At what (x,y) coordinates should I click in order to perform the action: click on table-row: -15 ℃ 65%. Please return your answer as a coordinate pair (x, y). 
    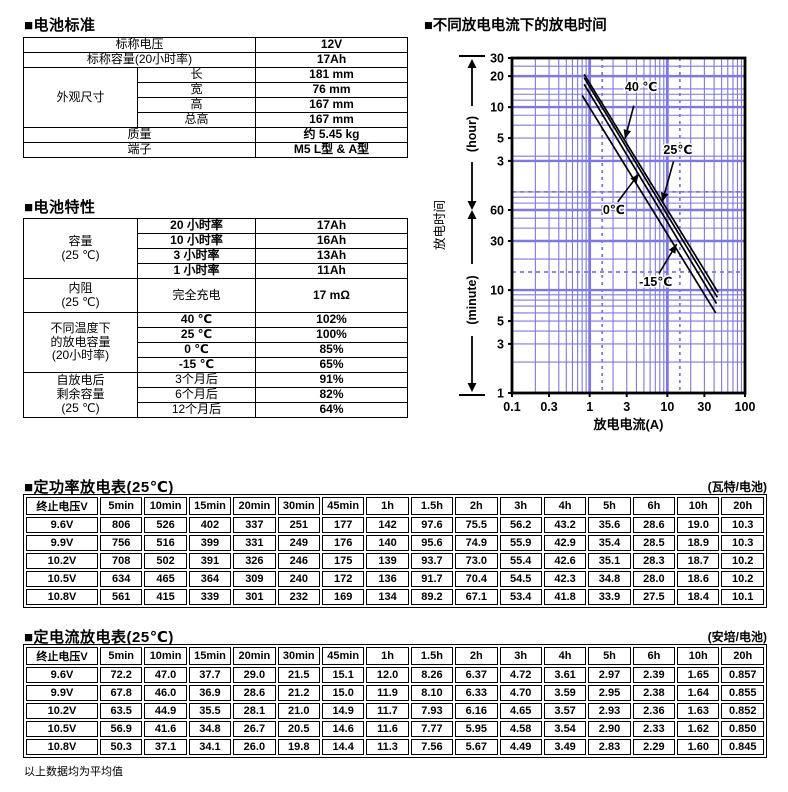
    Looking at the image, I should click on (216, 365).